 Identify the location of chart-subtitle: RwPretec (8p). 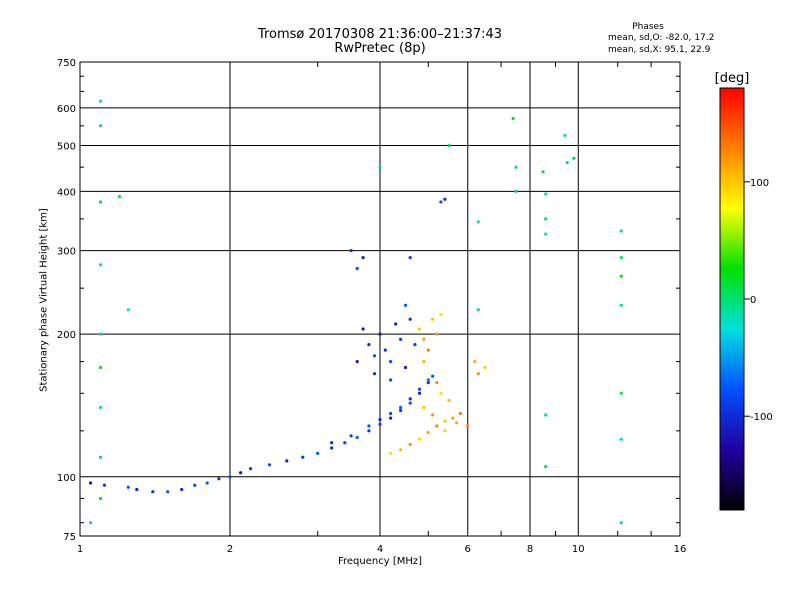
(380, 48).